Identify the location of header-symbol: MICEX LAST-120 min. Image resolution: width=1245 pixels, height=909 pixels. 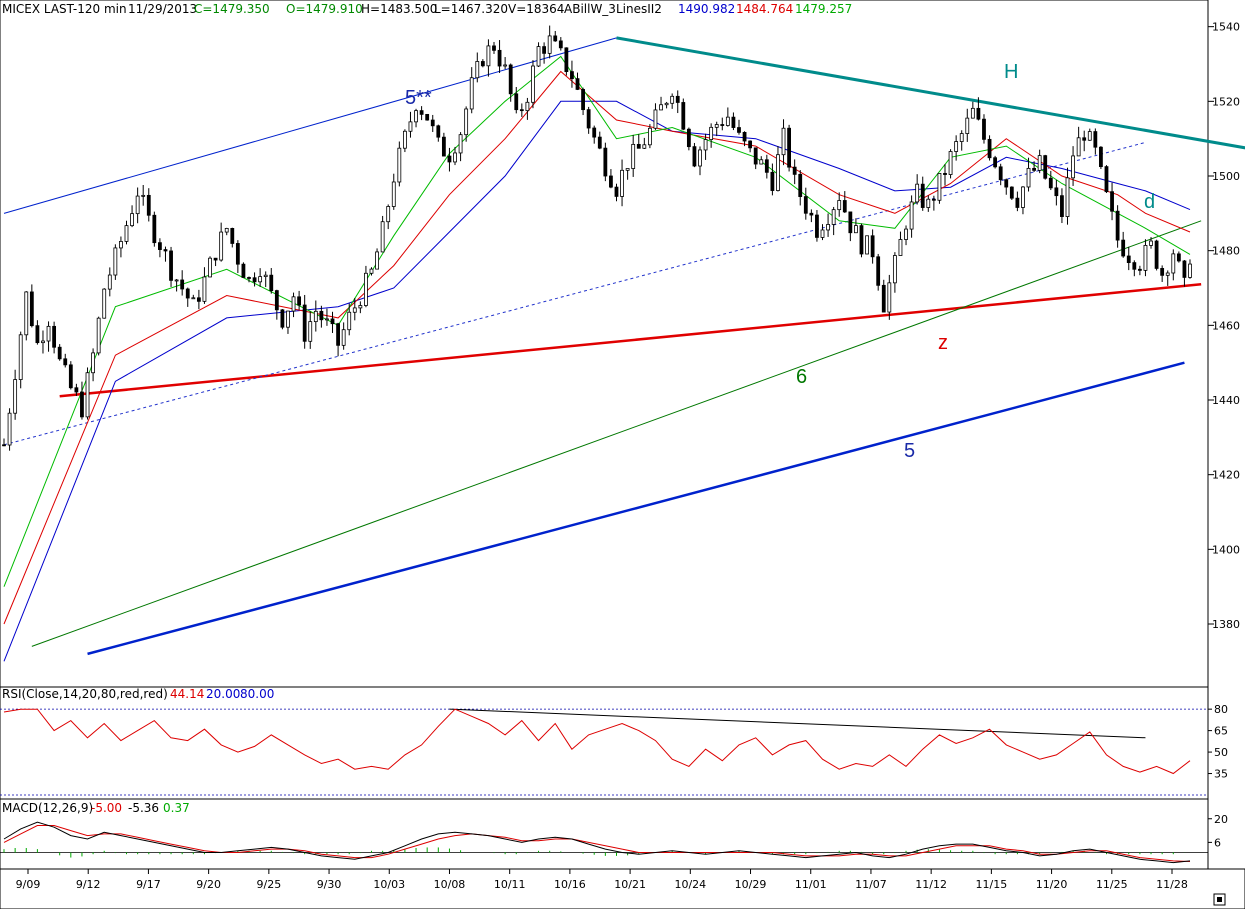
(64, 9).